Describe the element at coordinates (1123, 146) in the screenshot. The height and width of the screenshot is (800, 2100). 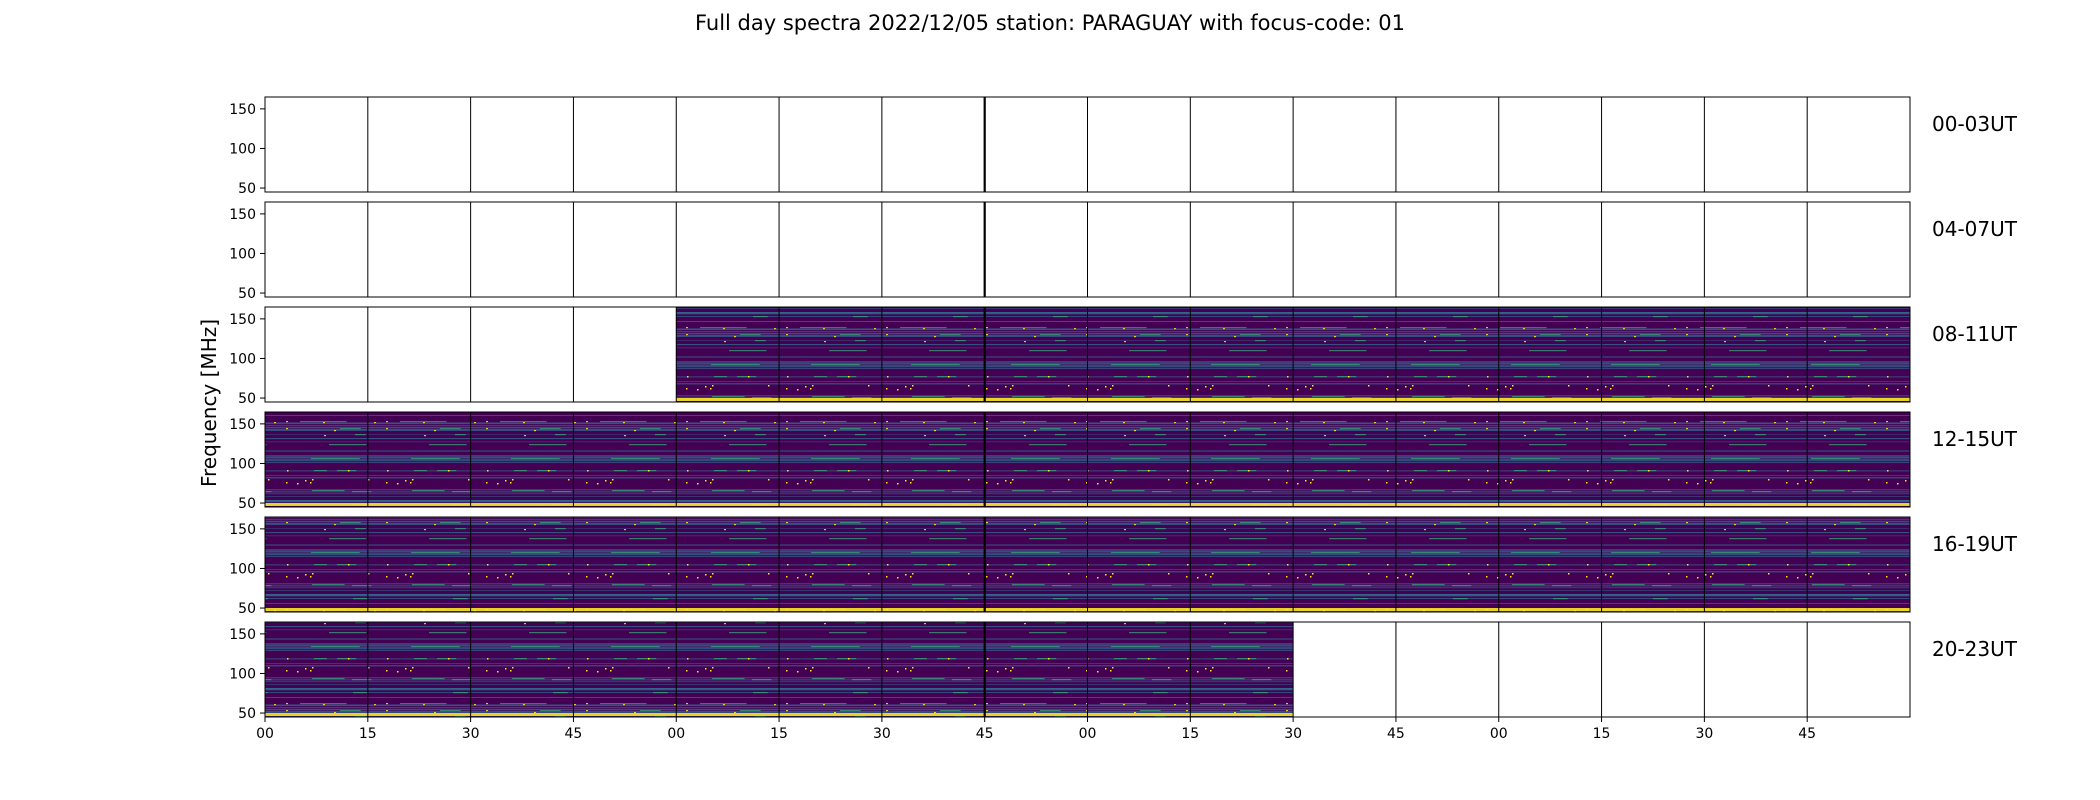
I see `row-00-03UT: 50 100 150 00-03UT` at that location.